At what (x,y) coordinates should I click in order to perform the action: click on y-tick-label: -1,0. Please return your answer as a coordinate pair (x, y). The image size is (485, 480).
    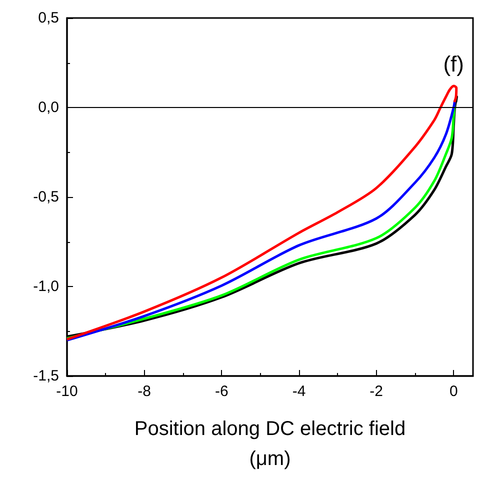
    Looking at the image, I should click on (46, 286).